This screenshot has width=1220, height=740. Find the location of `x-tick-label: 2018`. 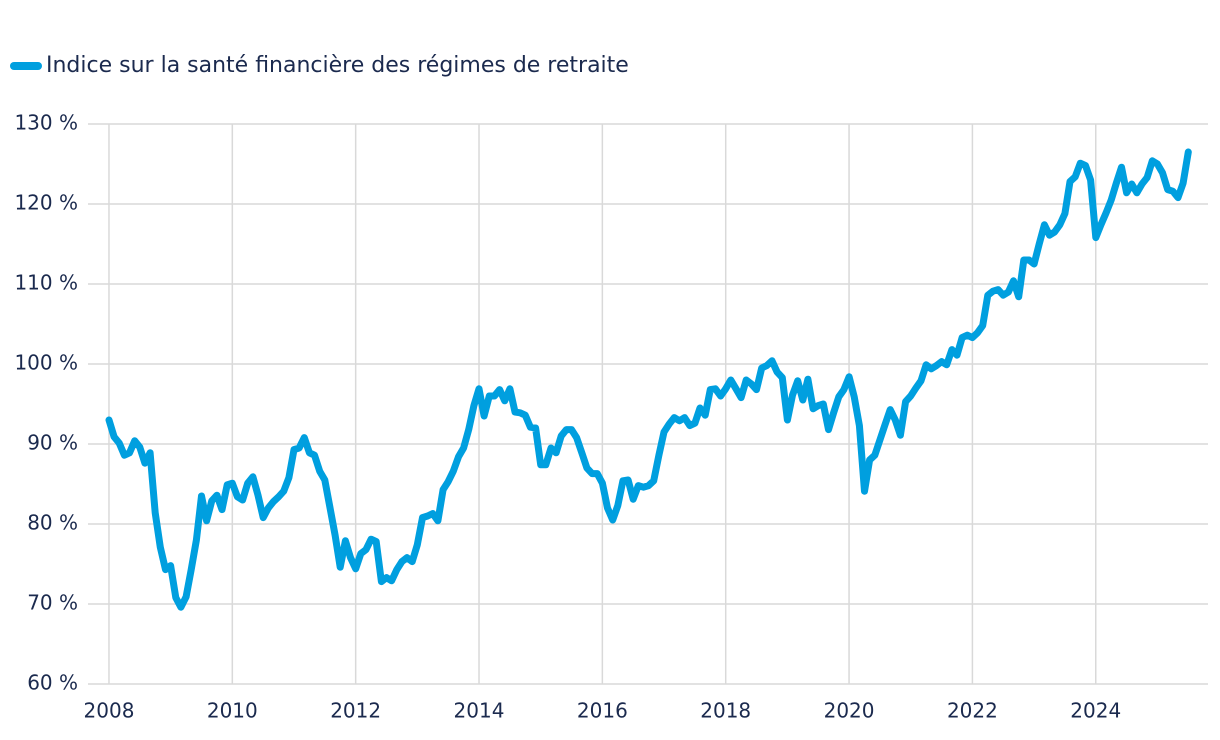

x-tick-label: 2018 is located at coordinates (725, 711).